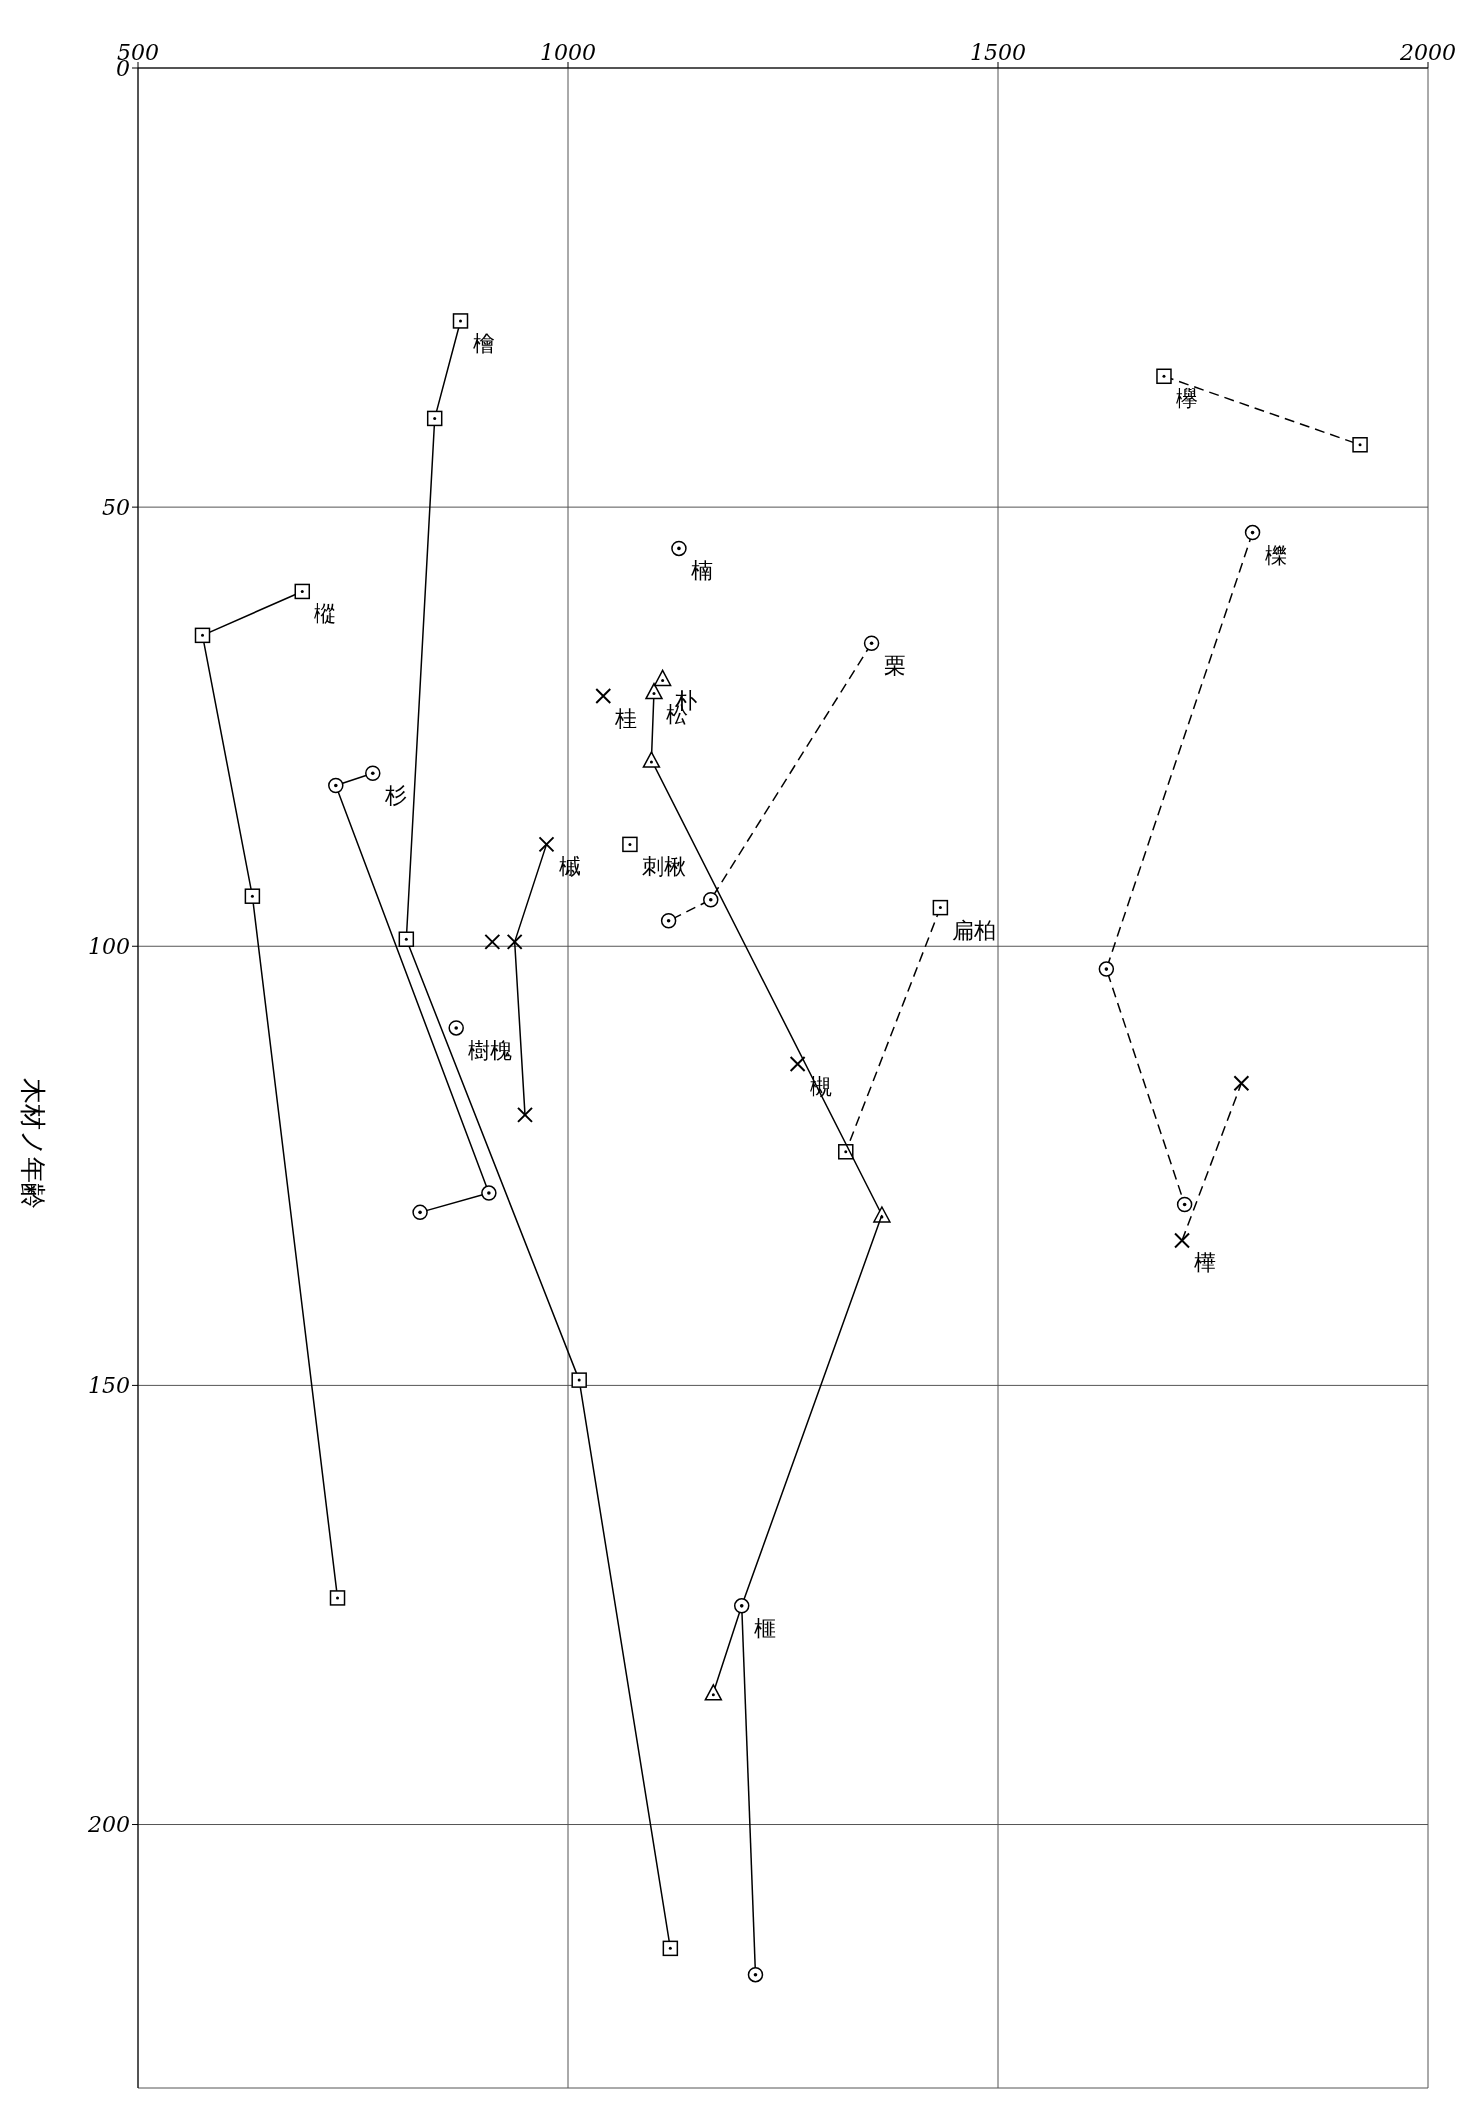 This screenshot has height=2119, width=1478. What do you see at coordinates (109, 1386) in the screenshot?
I see `y-tick-label: 150` at bounding box center [109, 1386].